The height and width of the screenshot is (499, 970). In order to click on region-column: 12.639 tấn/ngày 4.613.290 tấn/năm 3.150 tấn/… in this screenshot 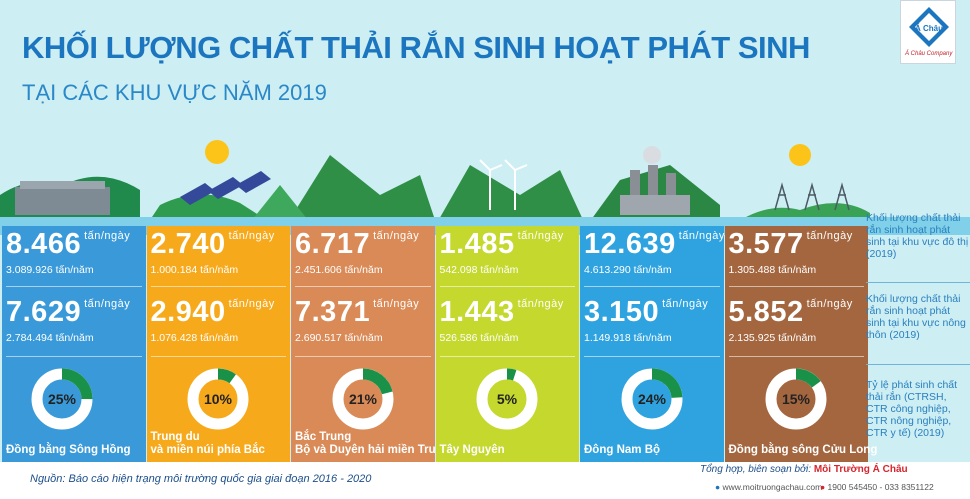, I will do `click(652, 344)`.